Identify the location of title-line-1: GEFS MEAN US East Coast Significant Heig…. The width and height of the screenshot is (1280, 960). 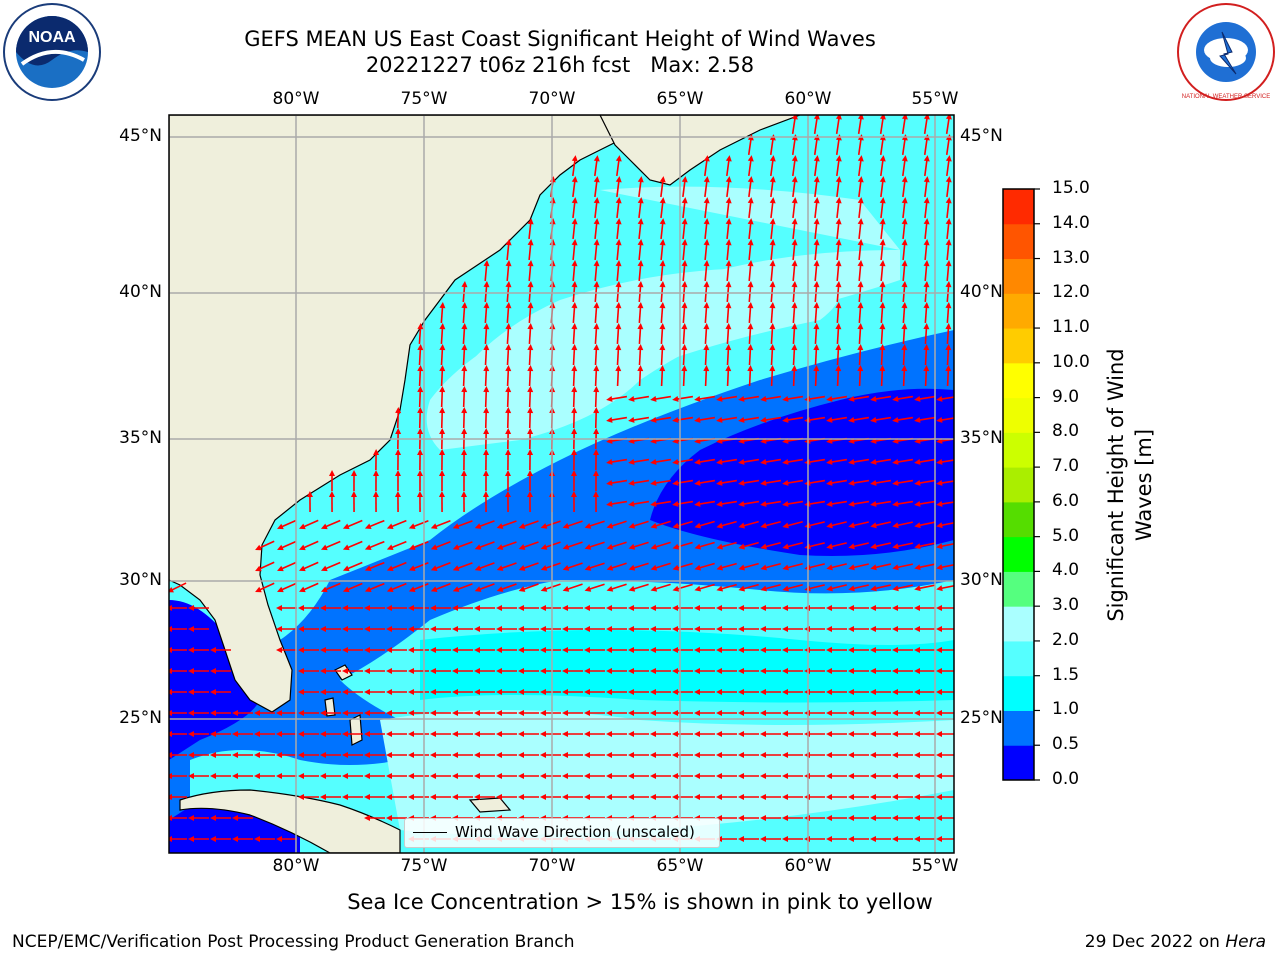
(560, 39).